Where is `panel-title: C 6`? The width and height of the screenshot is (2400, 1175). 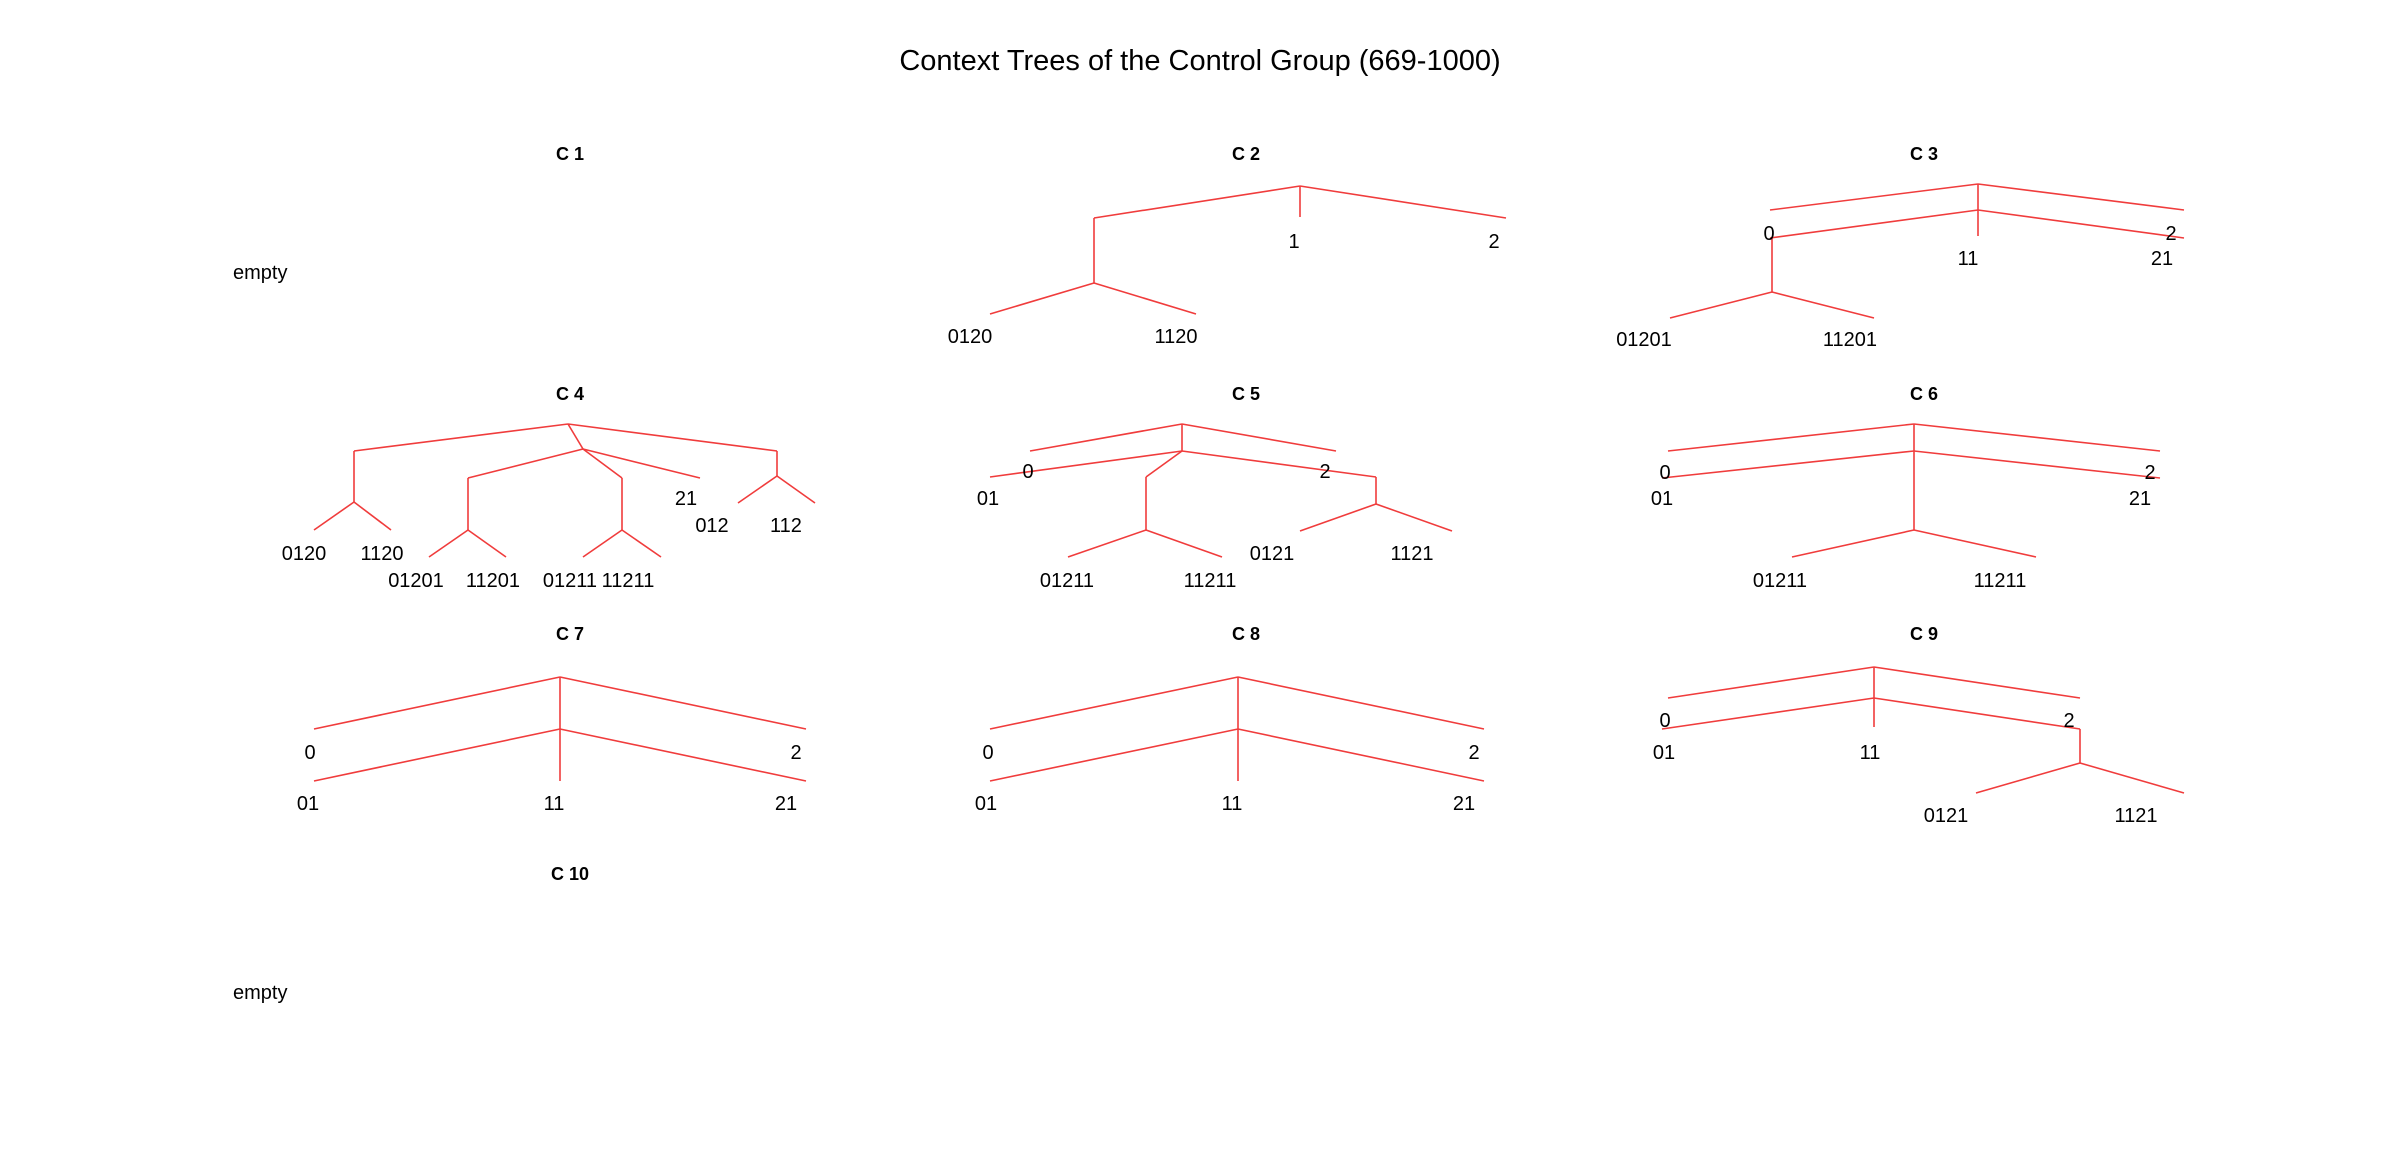 panel-title: C 6 is located at coordinates (1924, 394).